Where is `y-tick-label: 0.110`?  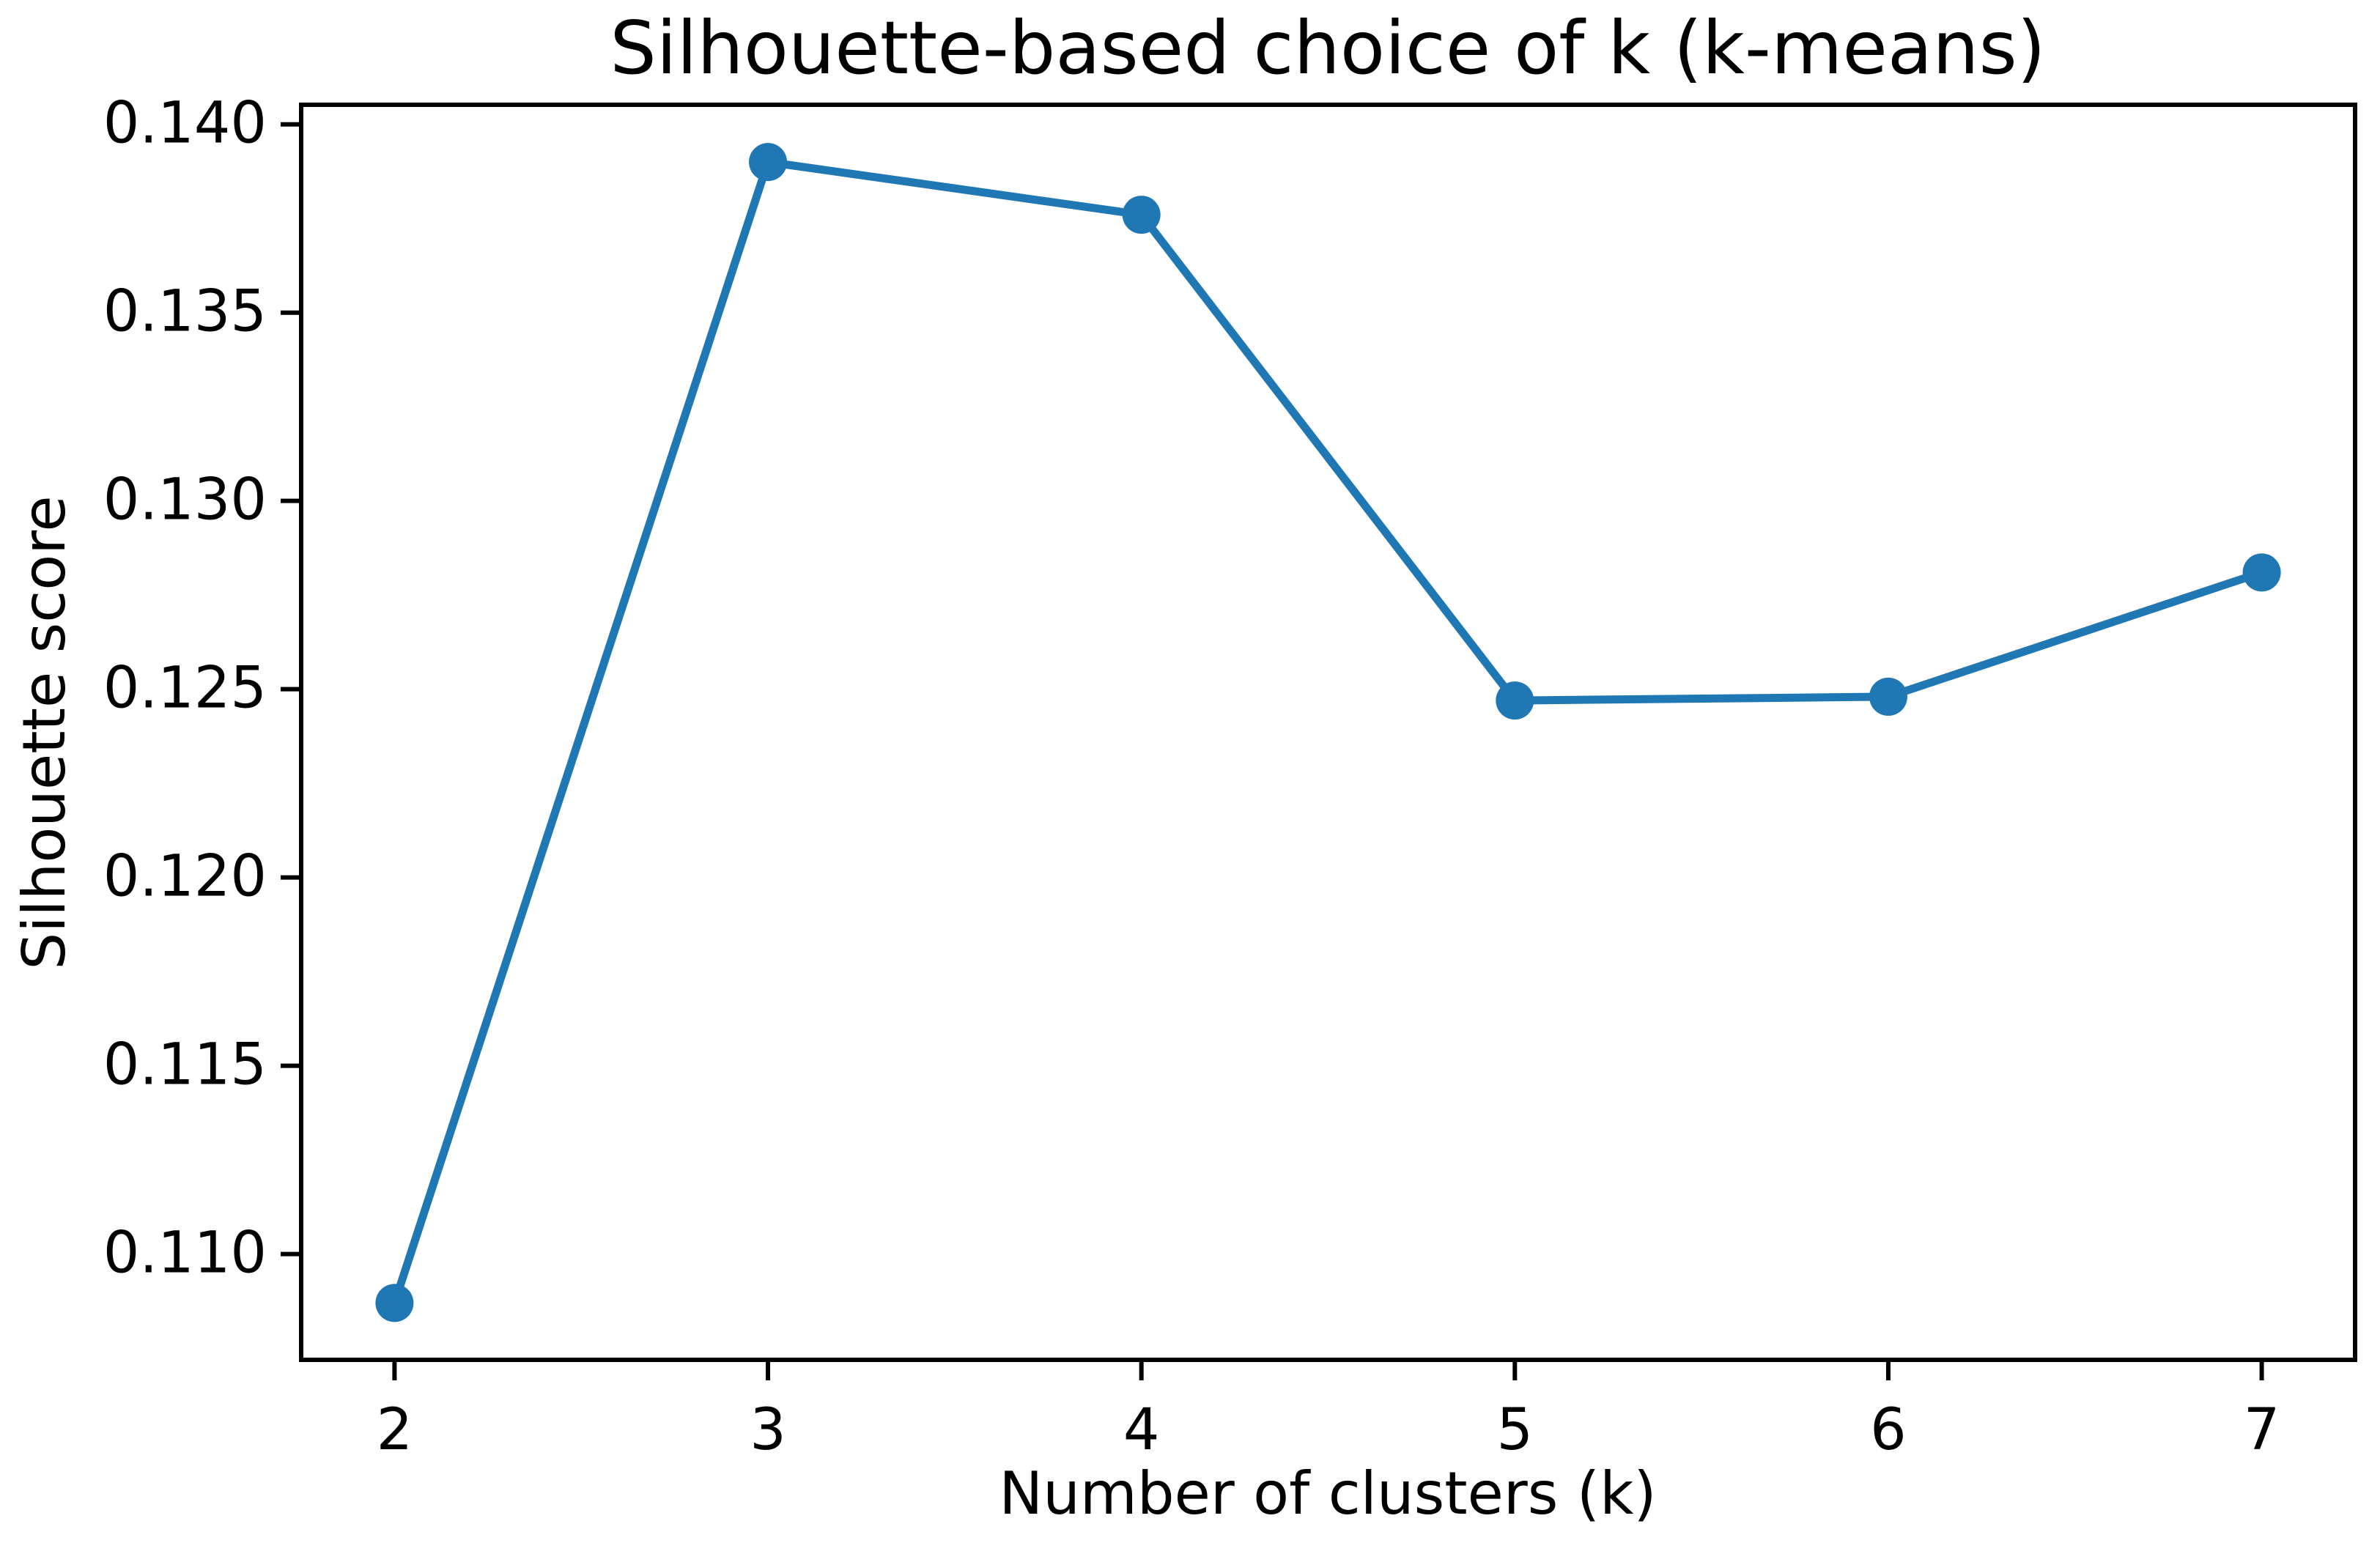
y-tick-label: 0.110 is located at coordinates (185, 1254).